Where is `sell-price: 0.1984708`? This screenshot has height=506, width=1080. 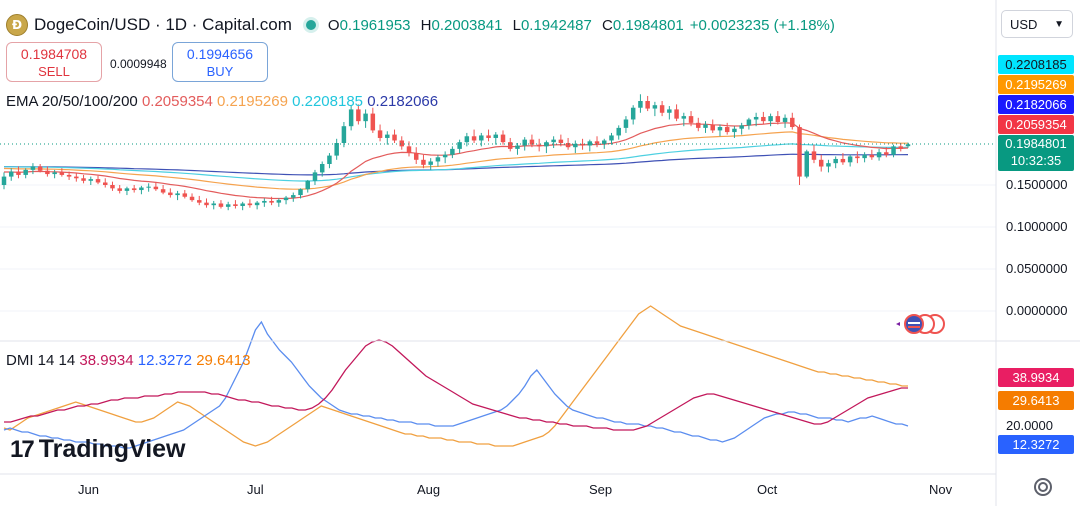 sell-price: 0.1984708 is located at coordinates (54, 54).